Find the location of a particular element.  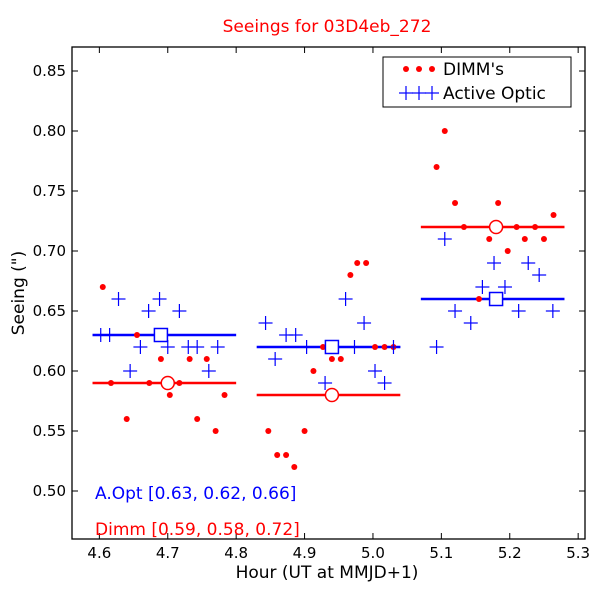

annotation-active-optic-medians: A.Opt [0.63, 0.62, 0.66] is located at coordinates (195, 494).